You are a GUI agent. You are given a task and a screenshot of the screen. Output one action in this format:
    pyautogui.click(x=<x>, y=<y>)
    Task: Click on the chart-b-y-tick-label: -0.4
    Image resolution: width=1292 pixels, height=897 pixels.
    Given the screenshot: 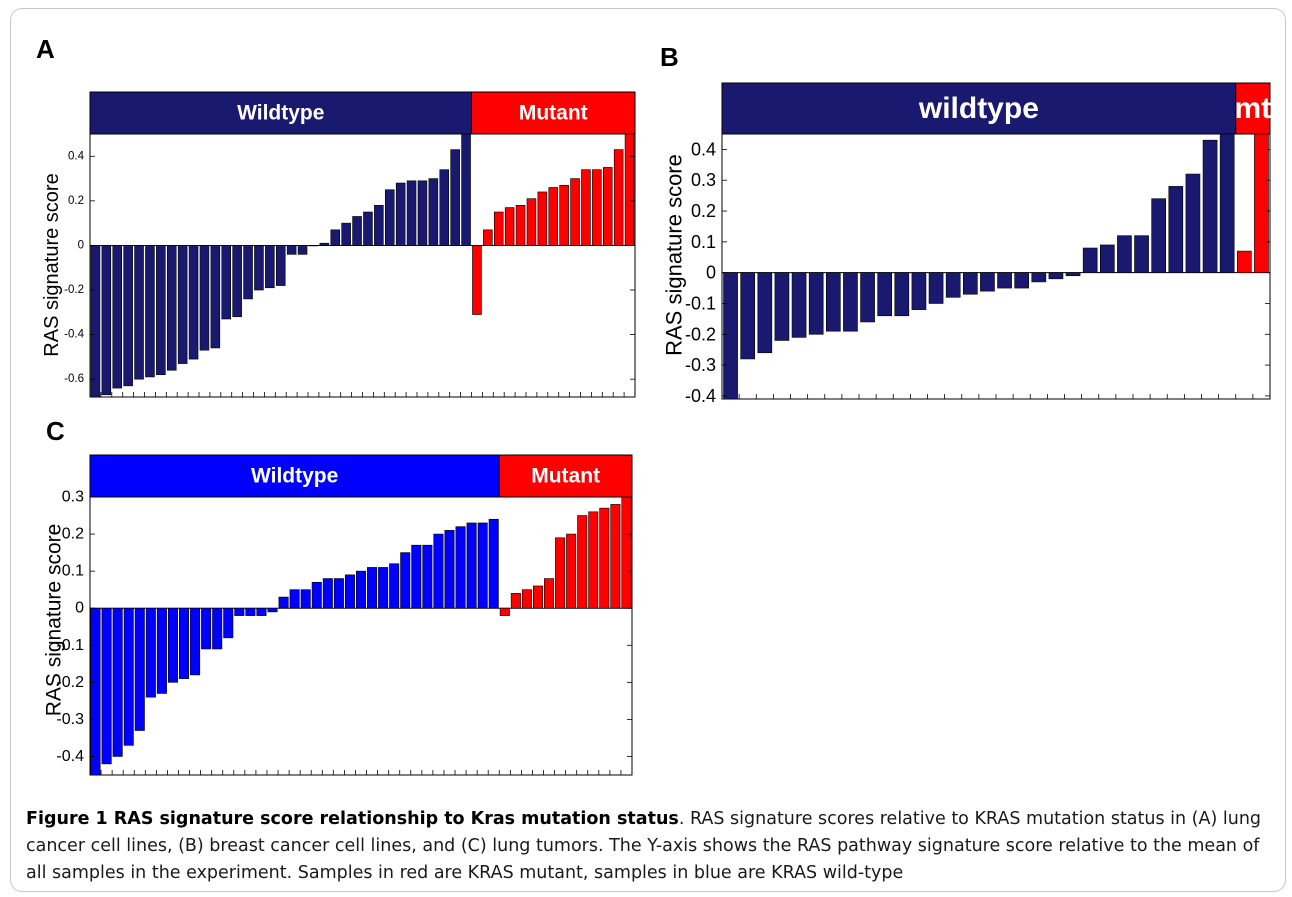 What is the action you would take?
    pyautogui.click(x=700, y=396)
    